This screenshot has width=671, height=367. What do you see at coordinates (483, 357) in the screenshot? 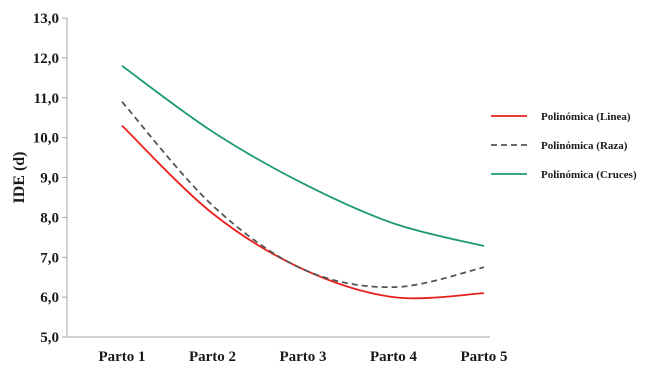
I see `x-tick-label: Parto 5` at bounding box center [483, 357].